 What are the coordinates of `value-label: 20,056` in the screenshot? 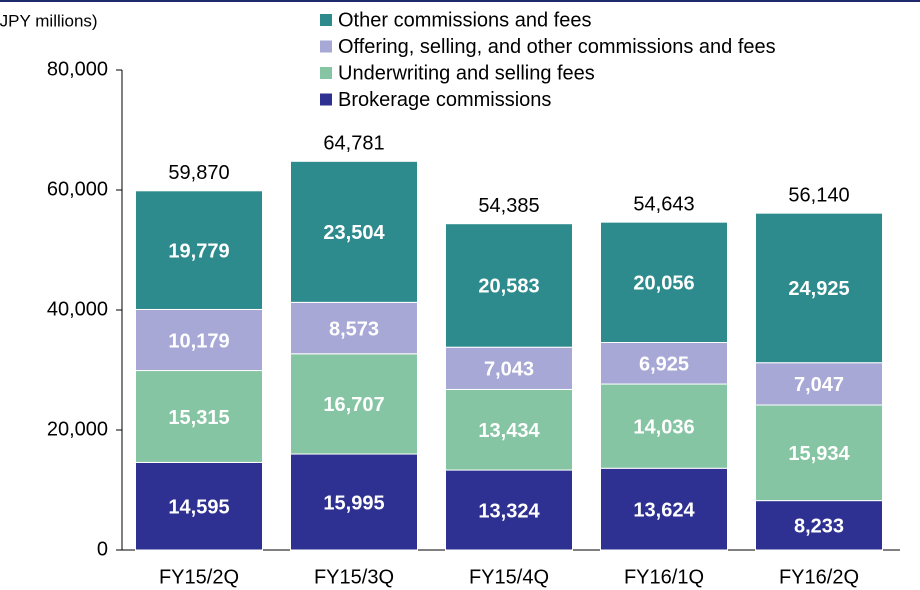 It's located at (663, 284).